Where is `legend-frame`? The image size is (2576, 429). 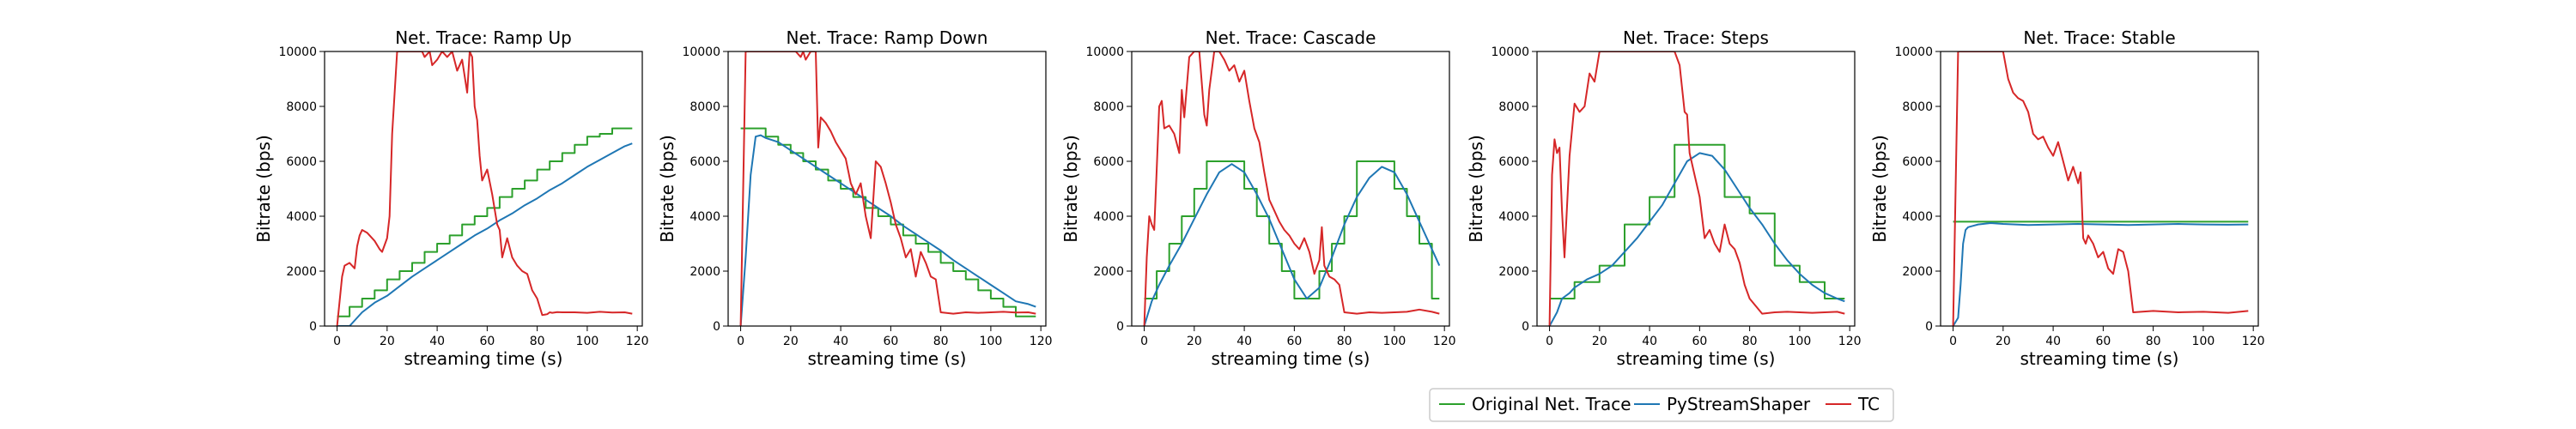 legend-frame is located at coordinates (1661, 405).